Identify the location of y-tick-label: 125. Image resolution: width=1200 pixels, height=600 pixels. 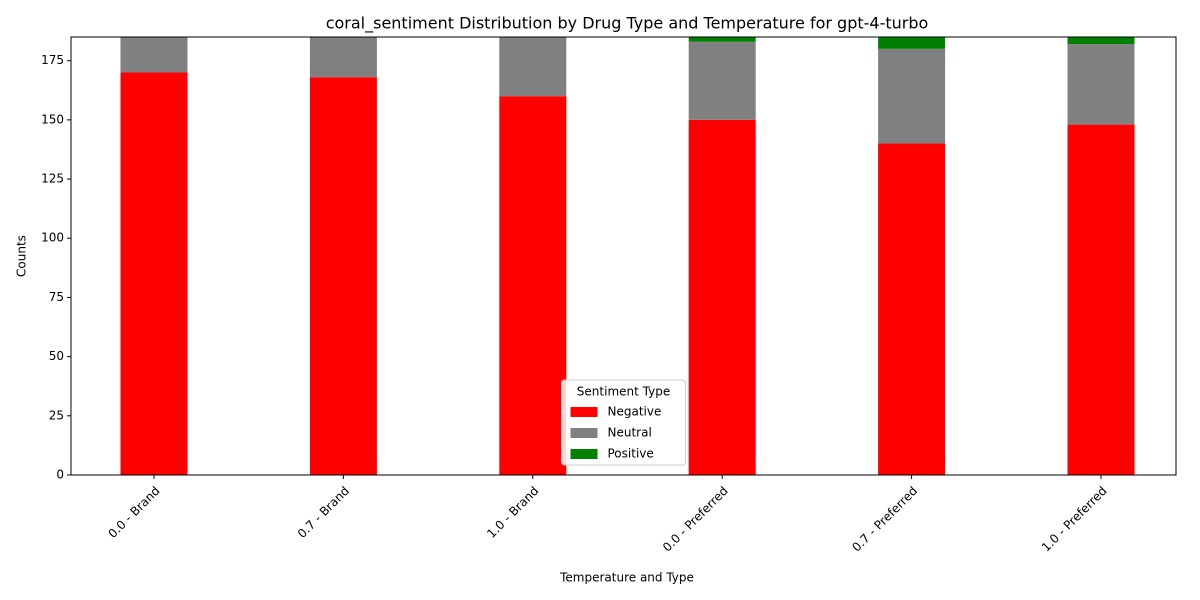
(52, 179).